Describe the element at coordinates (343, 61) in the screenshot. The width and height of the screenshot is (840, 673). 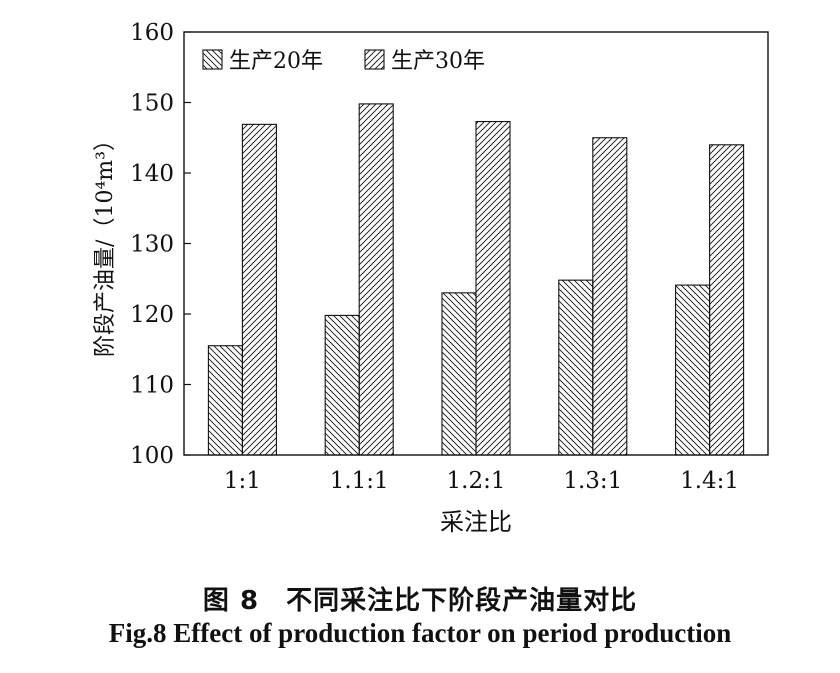
I see `legend: 生产20年 生产30年` at that location.